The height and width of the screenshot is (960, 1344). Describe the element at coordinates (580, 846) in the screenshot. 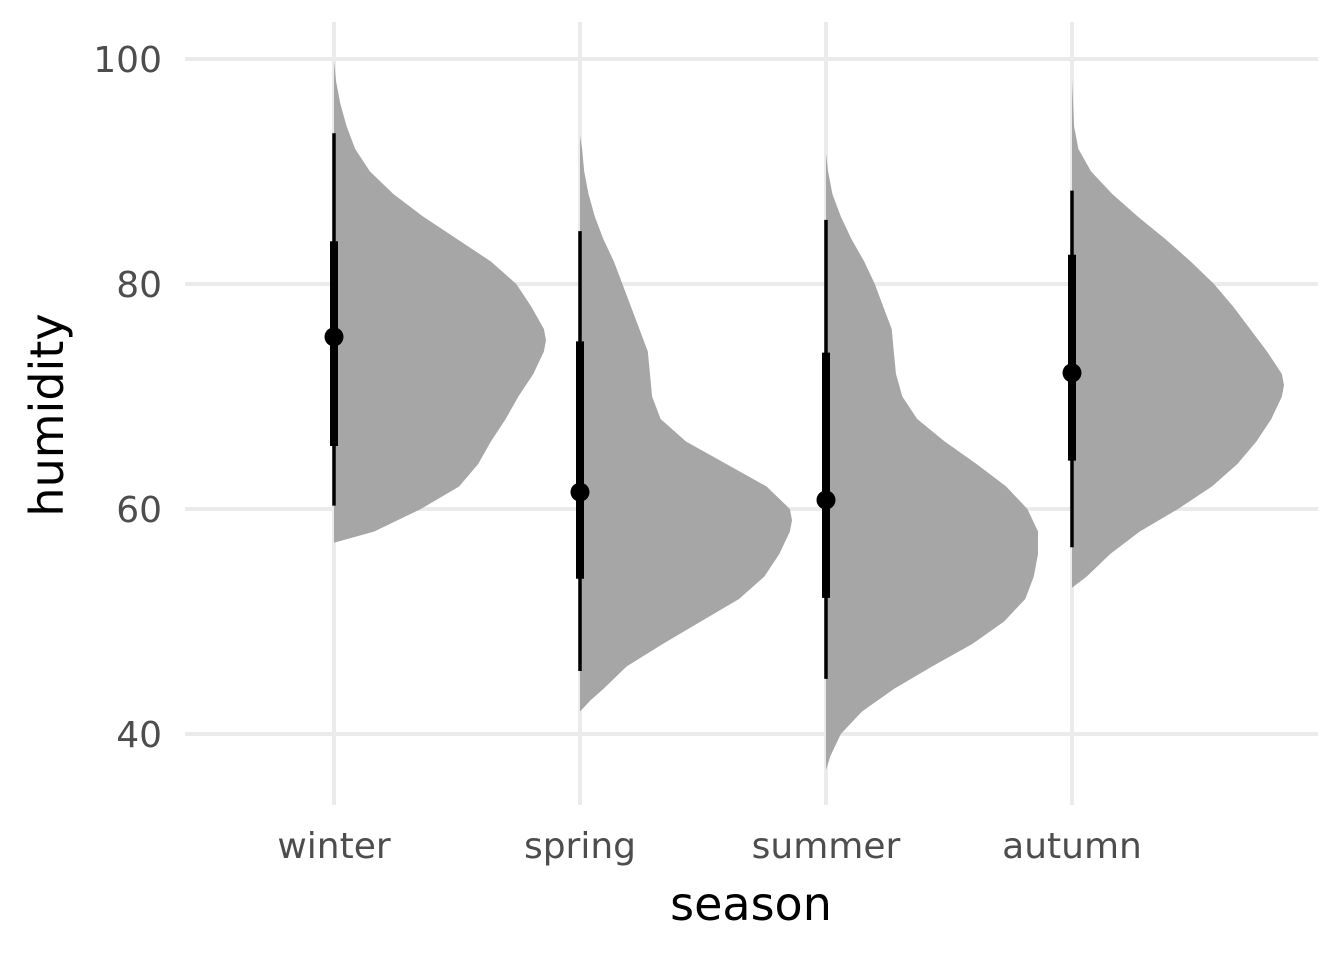

I see `x-tick-label-spring: spring` at that location.